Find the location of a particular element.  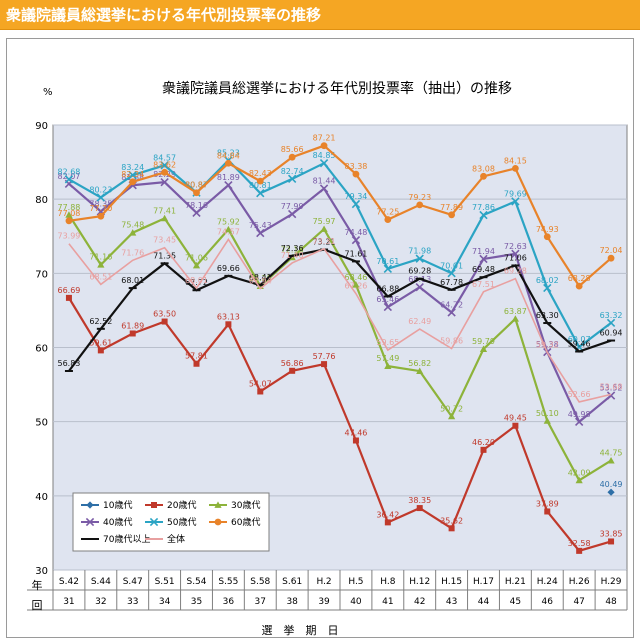

data-label: 74.57 is located at coordinates (228, 231).